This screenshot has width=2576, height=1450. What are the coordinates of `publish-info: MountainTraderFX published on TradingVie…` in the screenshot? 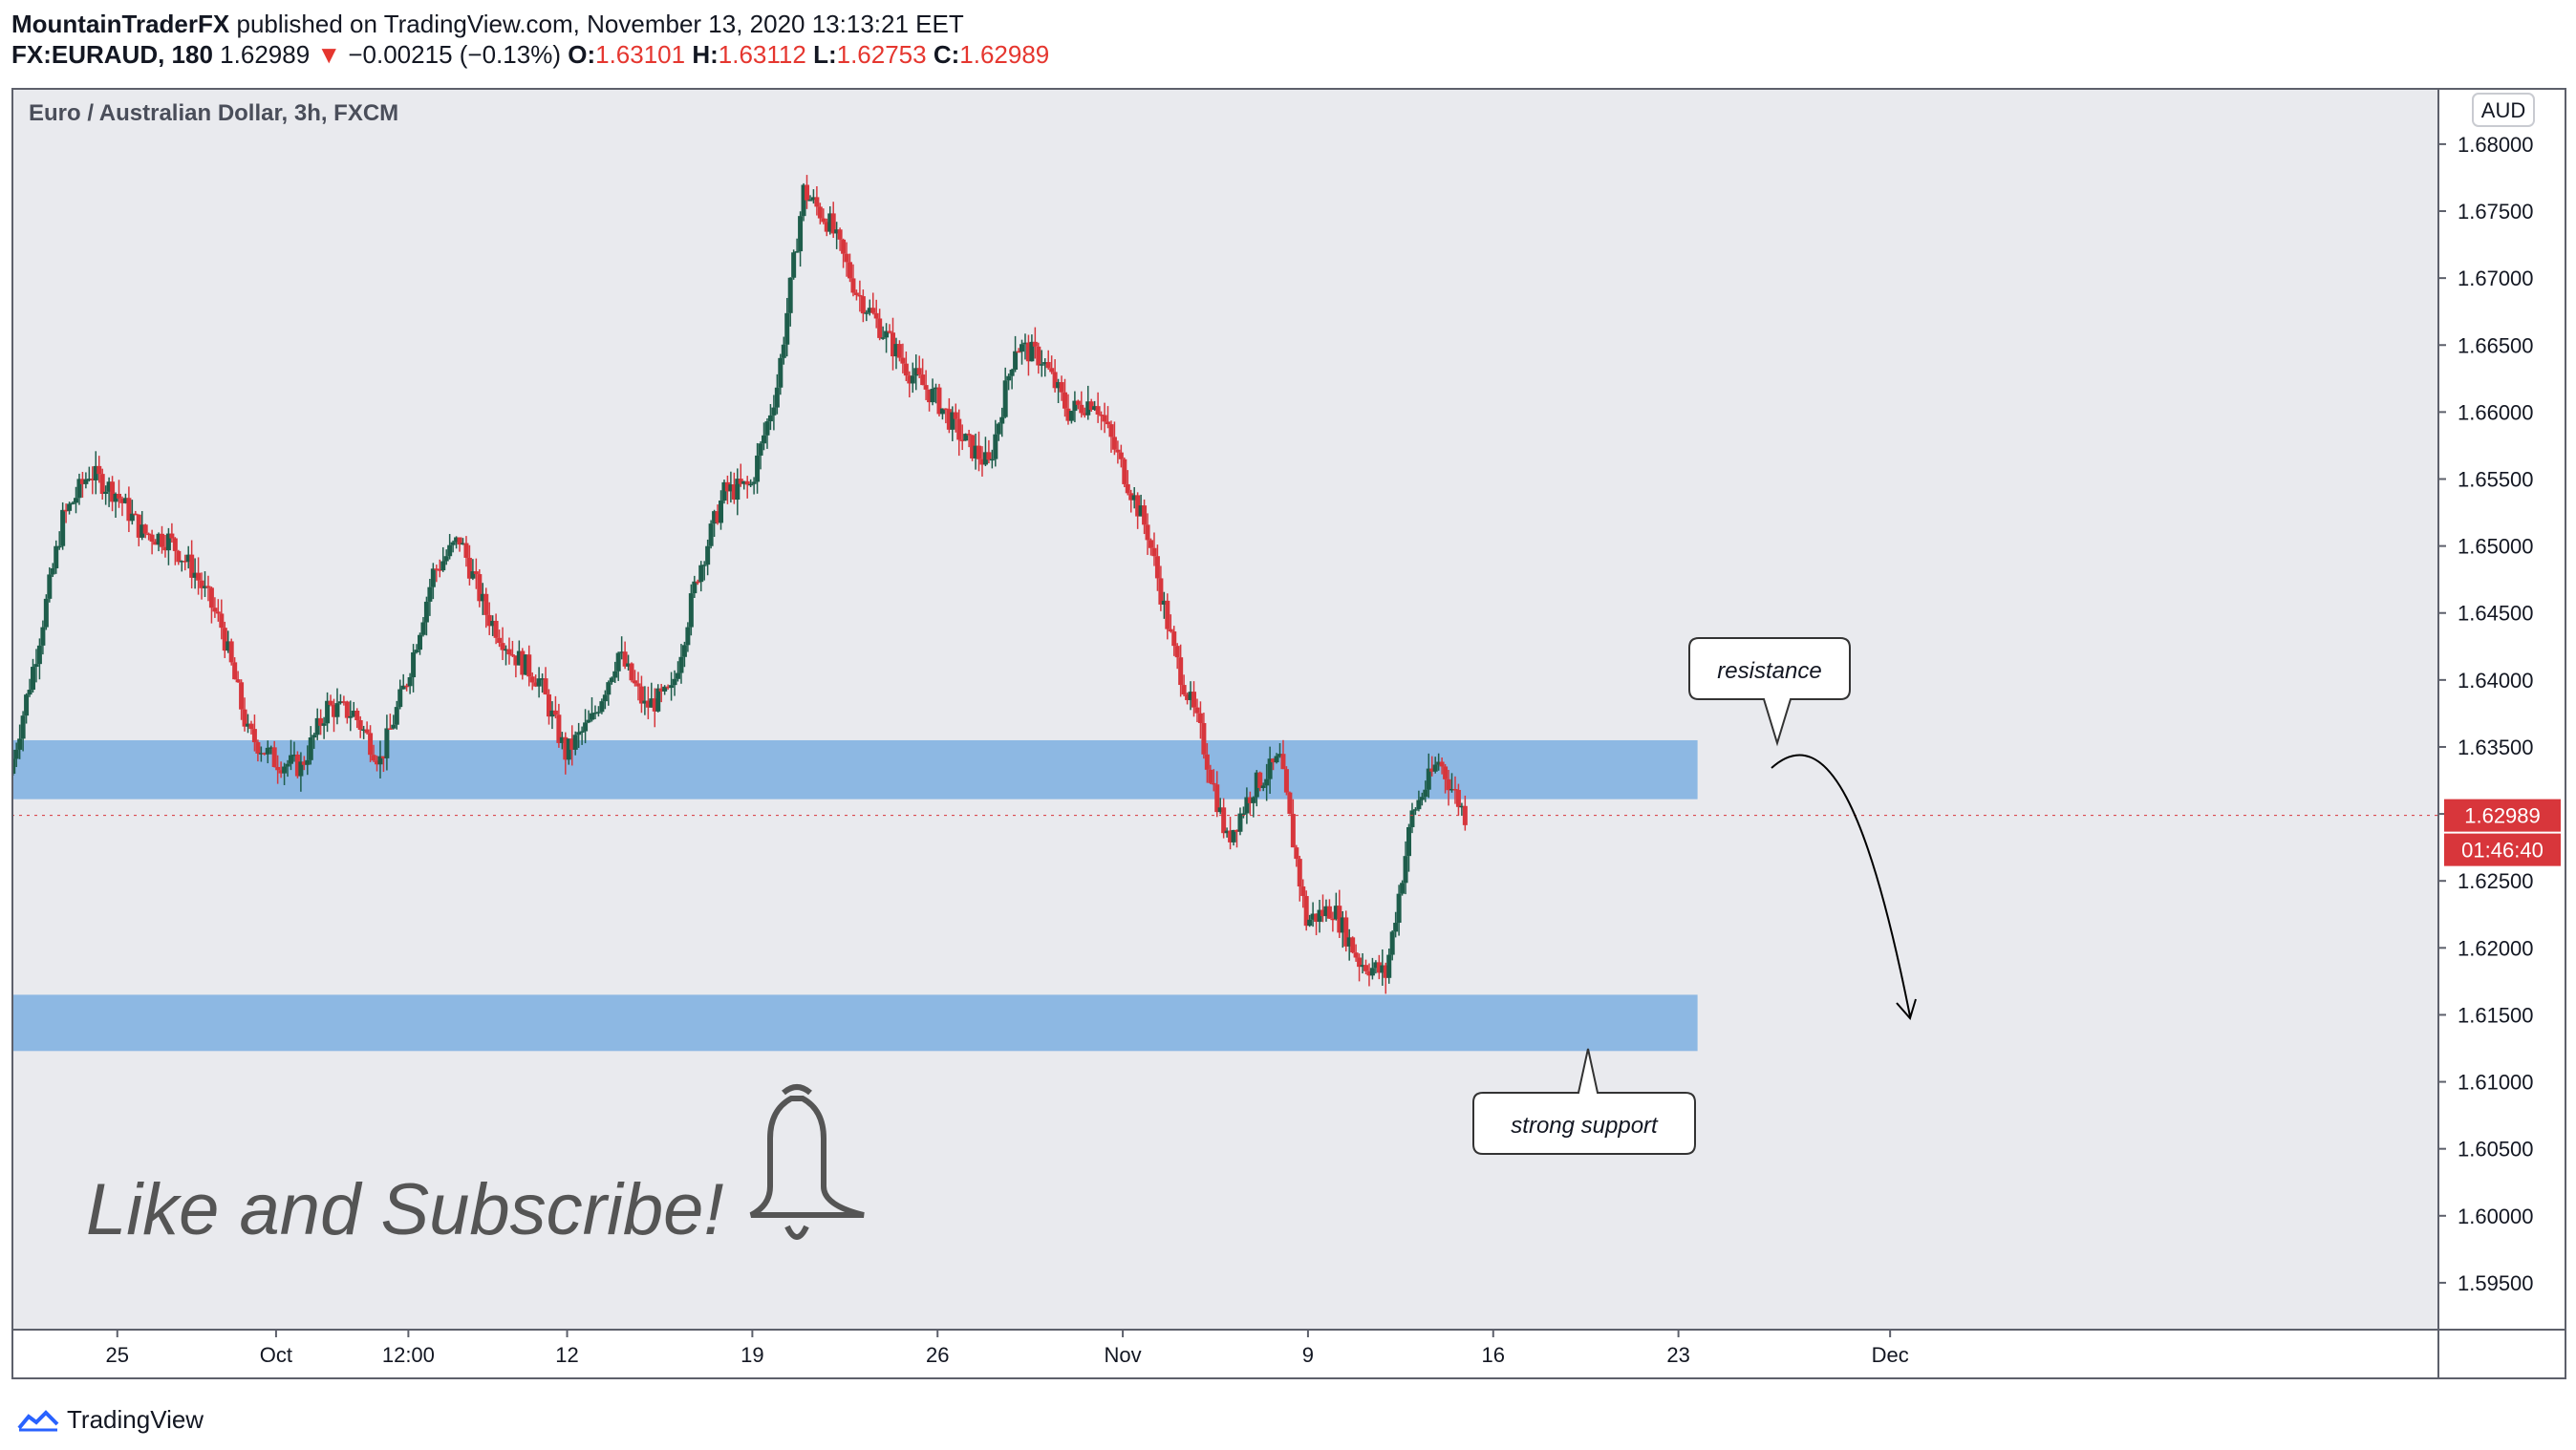 It's located at (487, 24).